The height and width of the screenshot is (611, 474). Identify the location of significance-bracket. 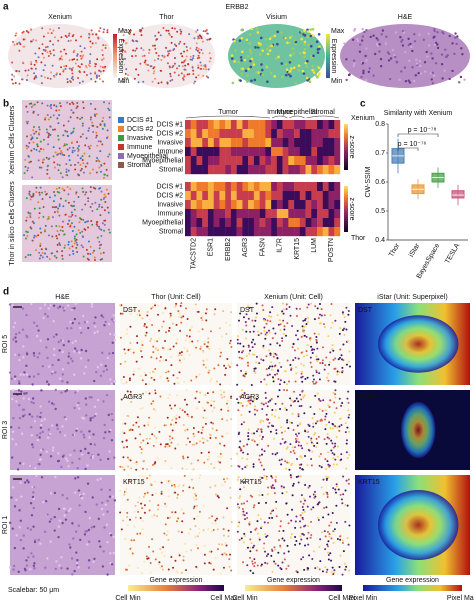
(418, 135).